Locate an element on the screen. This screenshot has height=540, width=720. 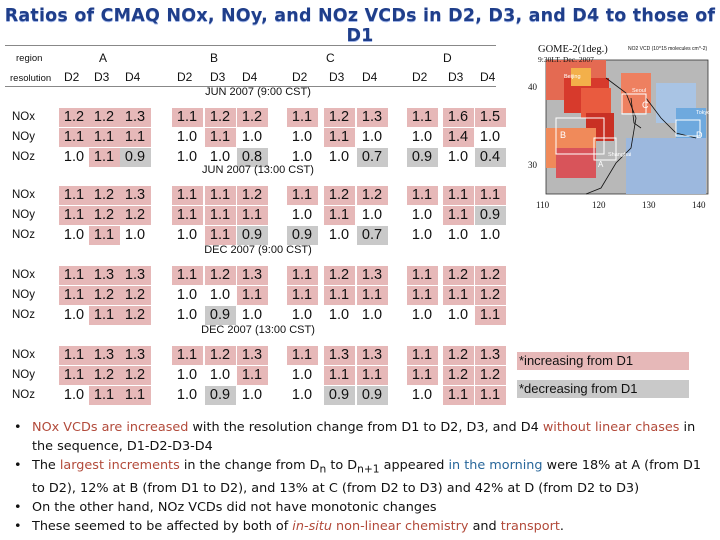
region-box-d is located at coordinates (688, 128).